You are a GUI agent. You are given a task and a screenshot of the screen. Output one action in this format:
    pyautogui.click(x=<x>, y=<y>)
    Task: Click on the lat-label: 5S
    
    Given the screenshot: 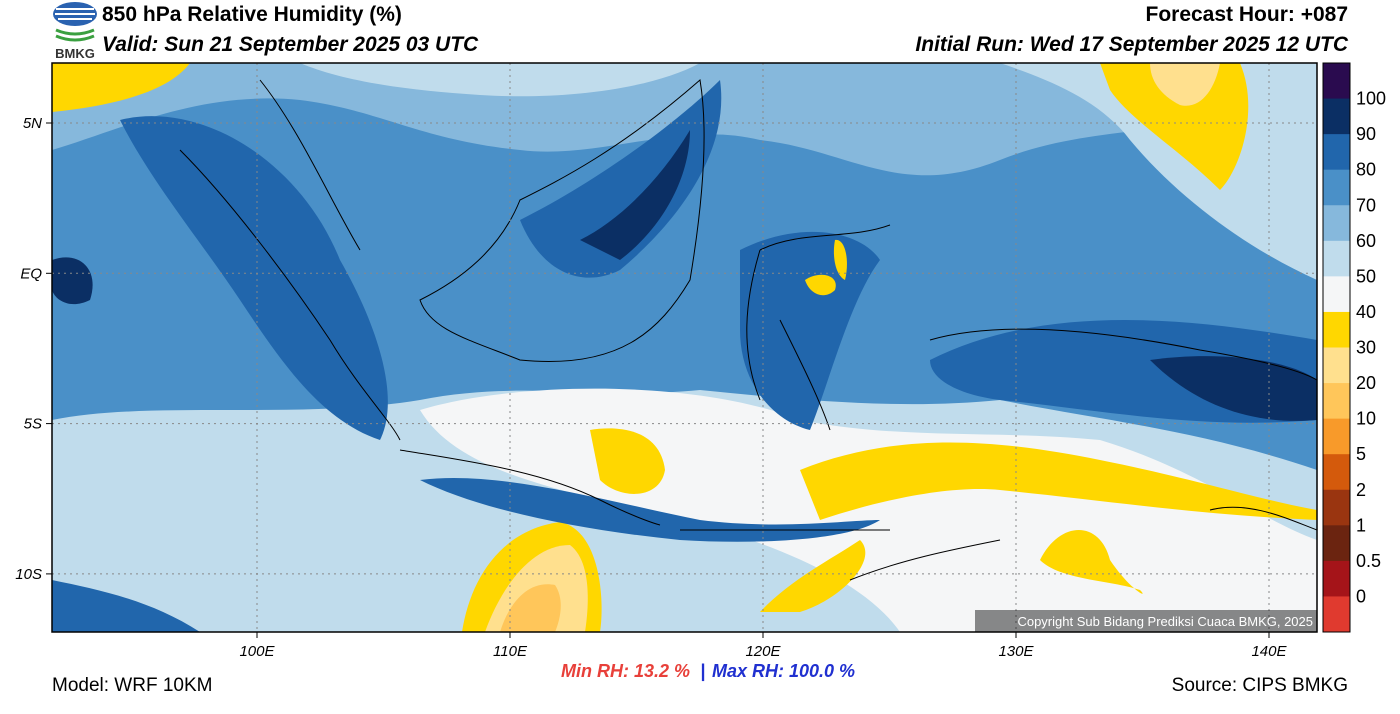 What is the action you would take?
    pyautogui.click(x=33, y=424)
    